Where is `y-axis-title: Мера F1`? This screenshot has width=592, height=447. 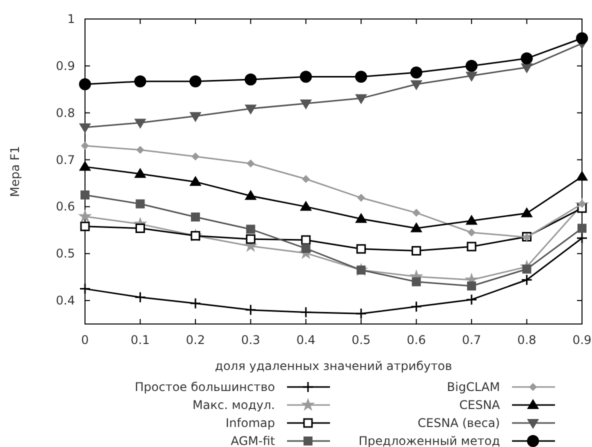 y-axis-title: Мера F1 is located at coordinates (15, 172).